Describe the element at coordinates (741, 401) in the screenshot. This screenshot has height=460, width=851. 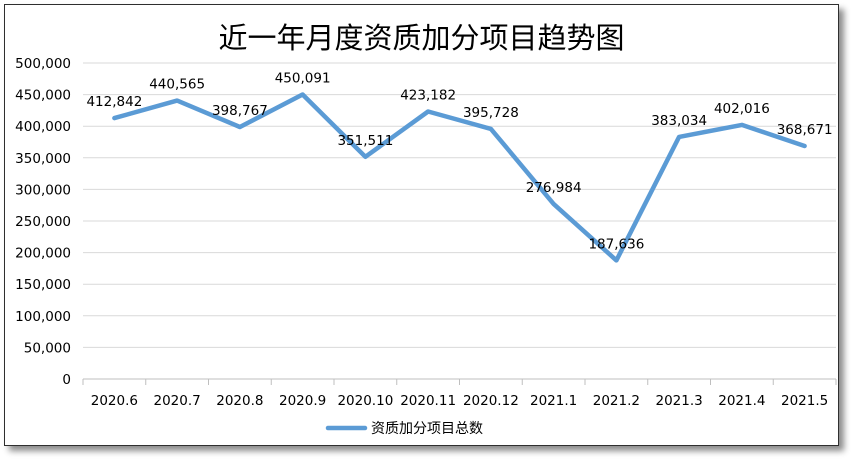
I see `x-tick-label: 2021.4` at that location.